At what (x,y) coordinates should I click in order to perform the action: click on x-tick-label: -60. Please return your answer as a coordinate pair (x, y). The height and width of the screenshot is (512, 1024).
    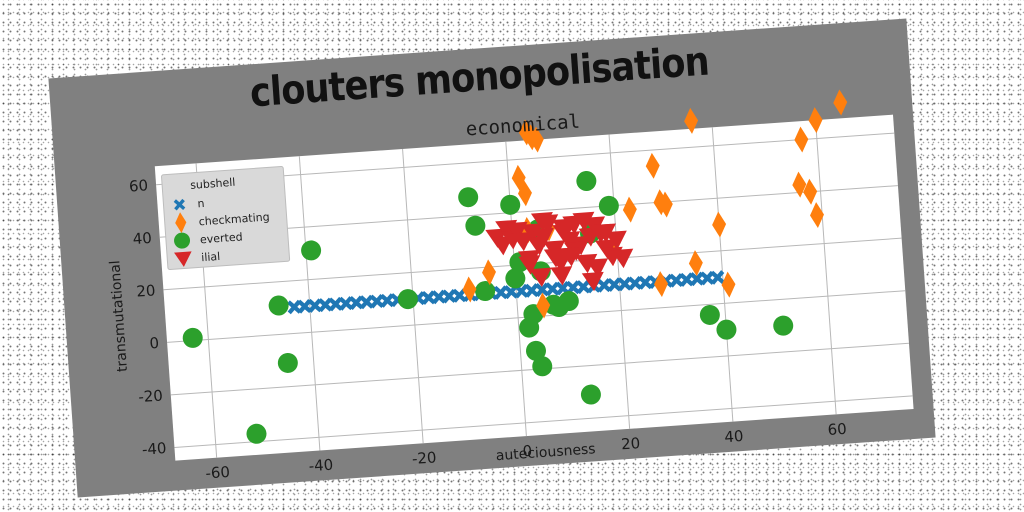
    Looking at the image, I should click on (218, 473).